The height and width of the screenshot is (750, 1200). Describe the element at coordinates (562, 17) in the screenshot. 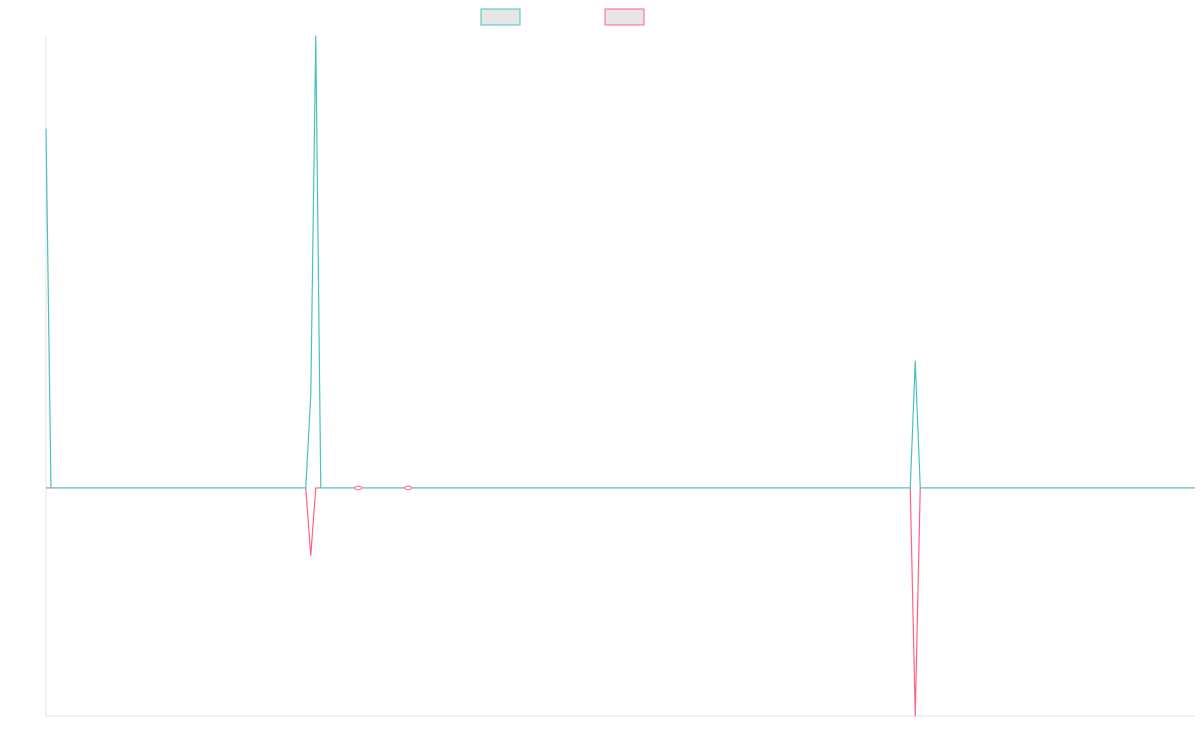

I see `legend` at that location.